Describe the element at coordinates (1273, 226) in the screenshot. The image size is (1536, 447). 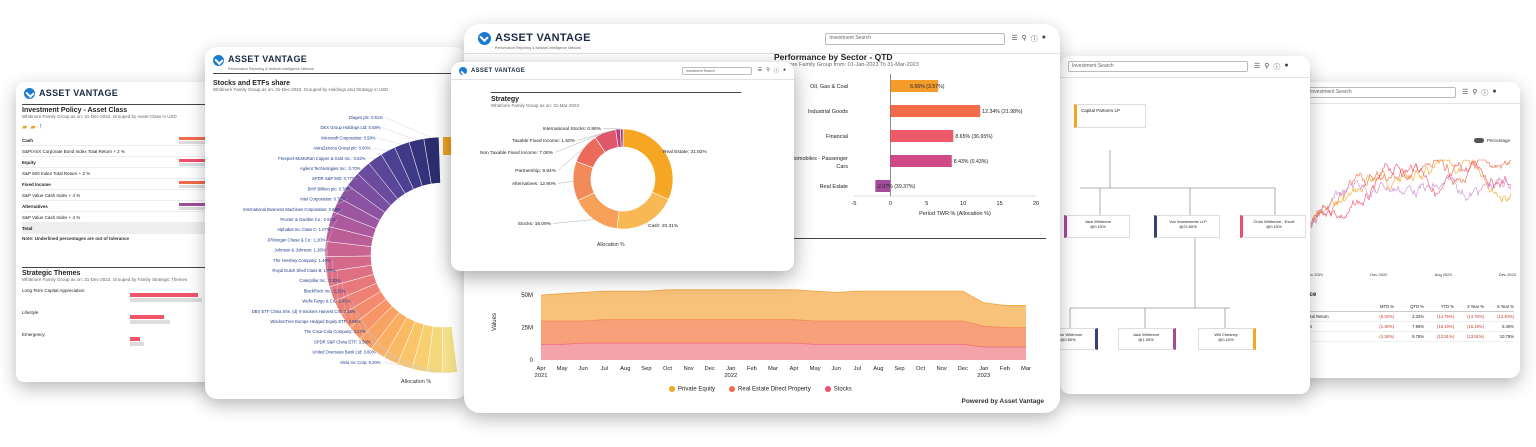
I see `ownership-node: Chris Whitmore - Excel @0.10%` at that location.